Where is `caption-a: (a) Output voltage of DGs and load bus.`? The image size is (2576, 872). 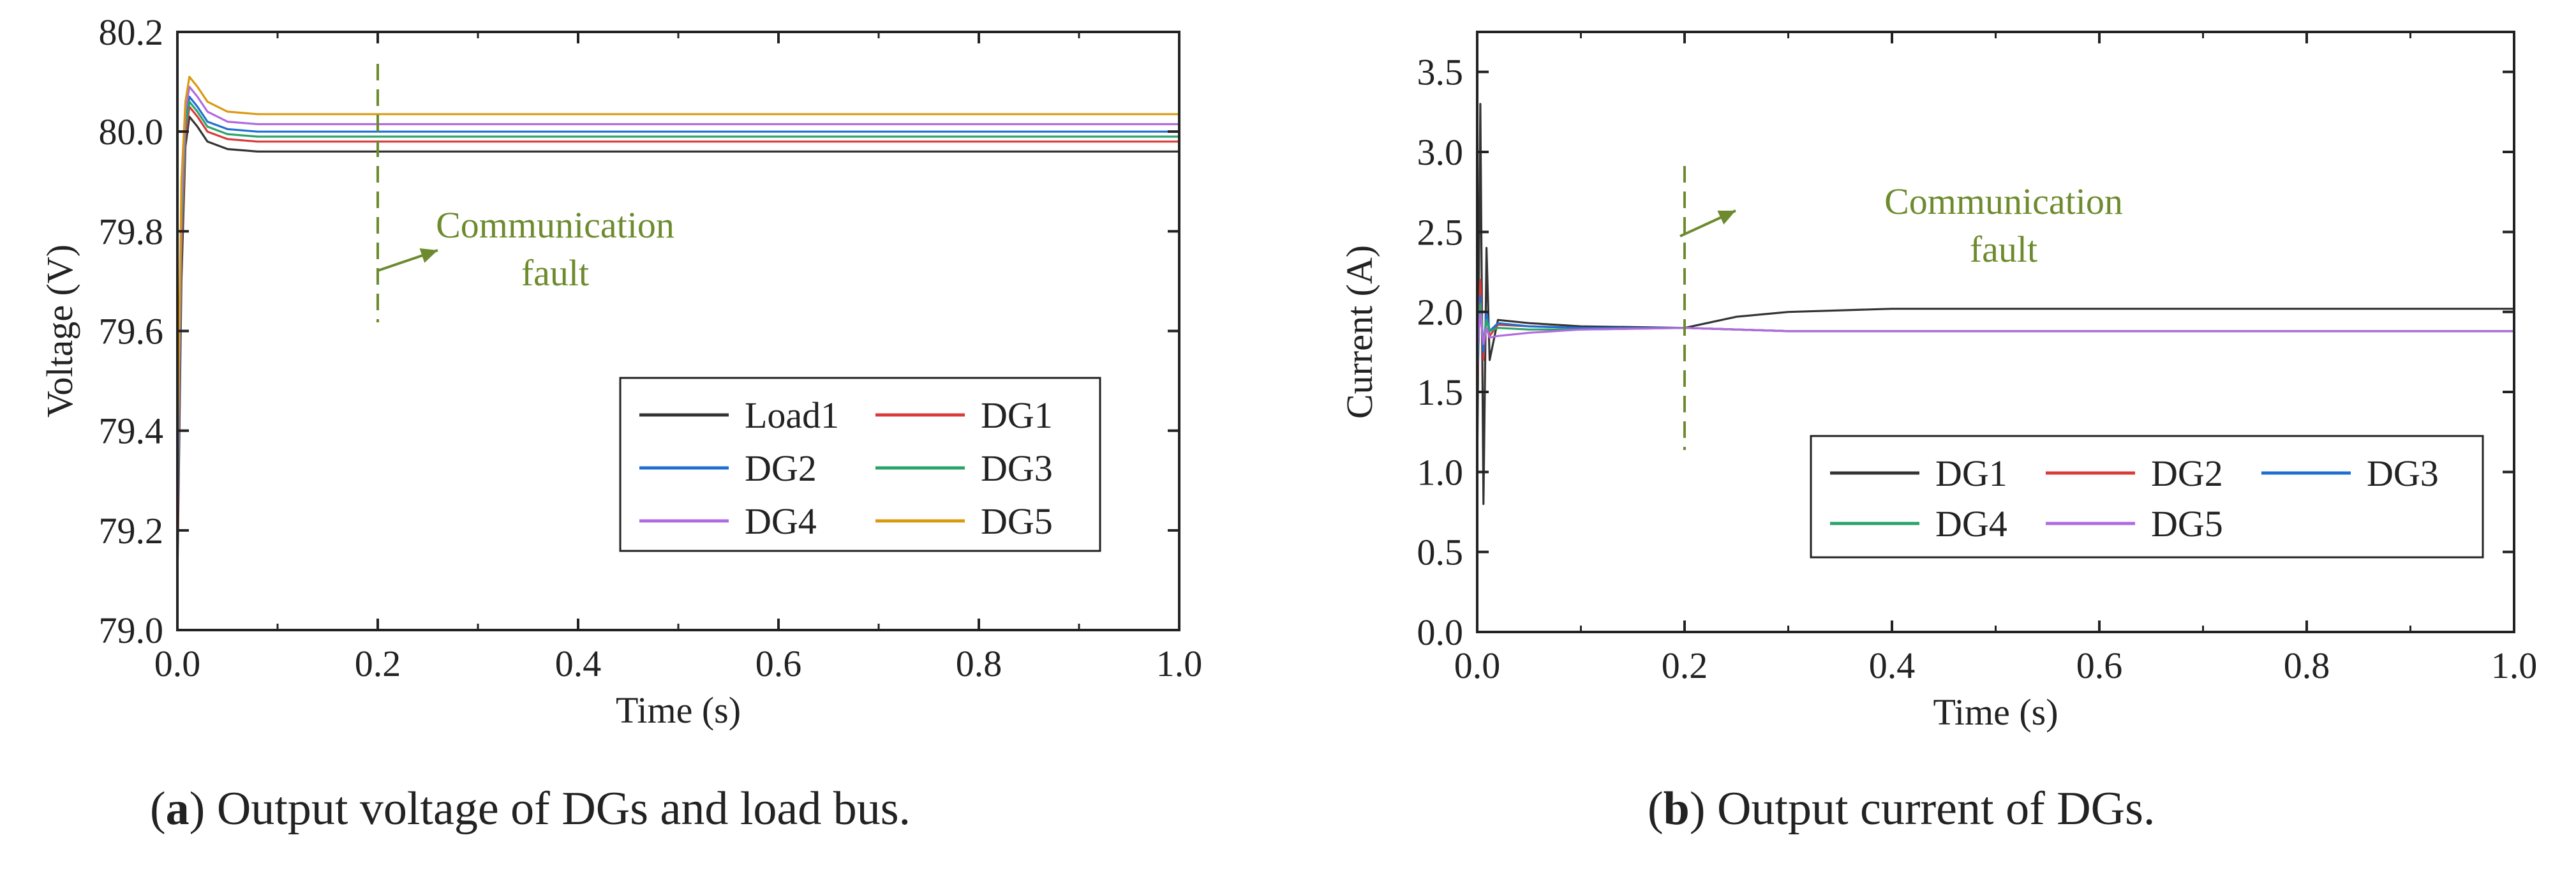 caption-a: (a) Output voltage of DGs and load bus. is located at coordinates (530, 809).